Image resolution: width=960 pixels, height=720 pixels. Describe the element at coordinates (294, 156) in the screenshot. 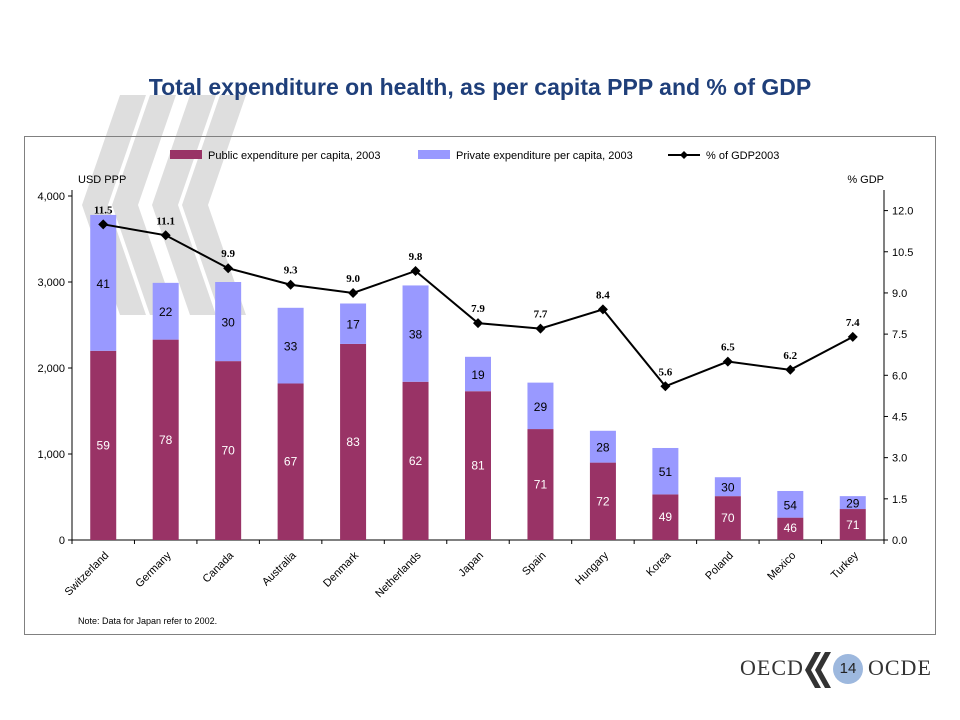

I see `legend-label-public: Public expenditure per capita, 2003` at that location.